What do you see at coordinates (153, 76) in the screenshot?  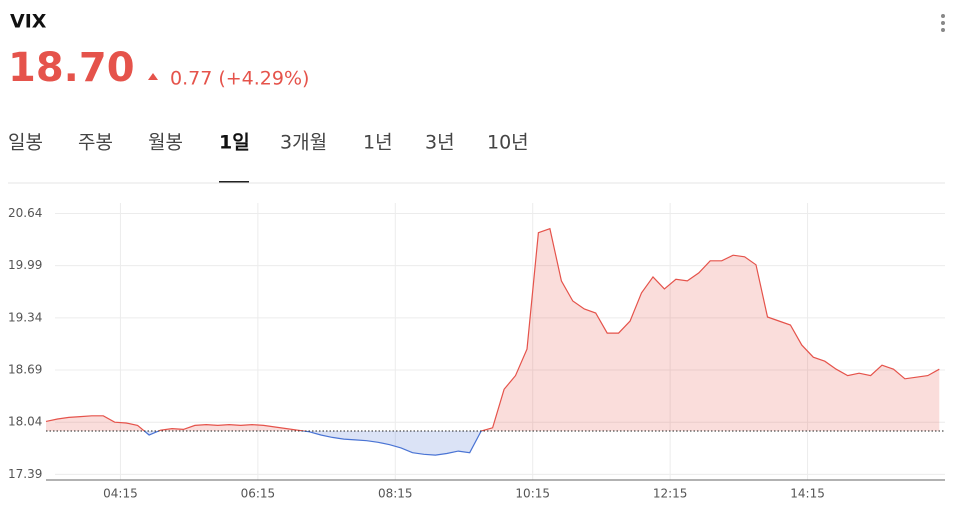 I see `up-arrow` at bounding box center [153, 76].